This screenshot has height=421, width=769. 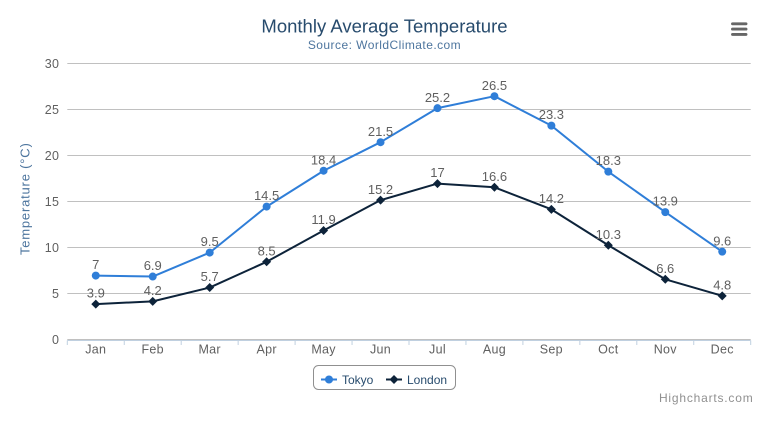 What do you see at coordinates (384, 45) in the screenshot?
I see `svg-text: Source: WorldClimate.com` at bounding box center [384, 45].